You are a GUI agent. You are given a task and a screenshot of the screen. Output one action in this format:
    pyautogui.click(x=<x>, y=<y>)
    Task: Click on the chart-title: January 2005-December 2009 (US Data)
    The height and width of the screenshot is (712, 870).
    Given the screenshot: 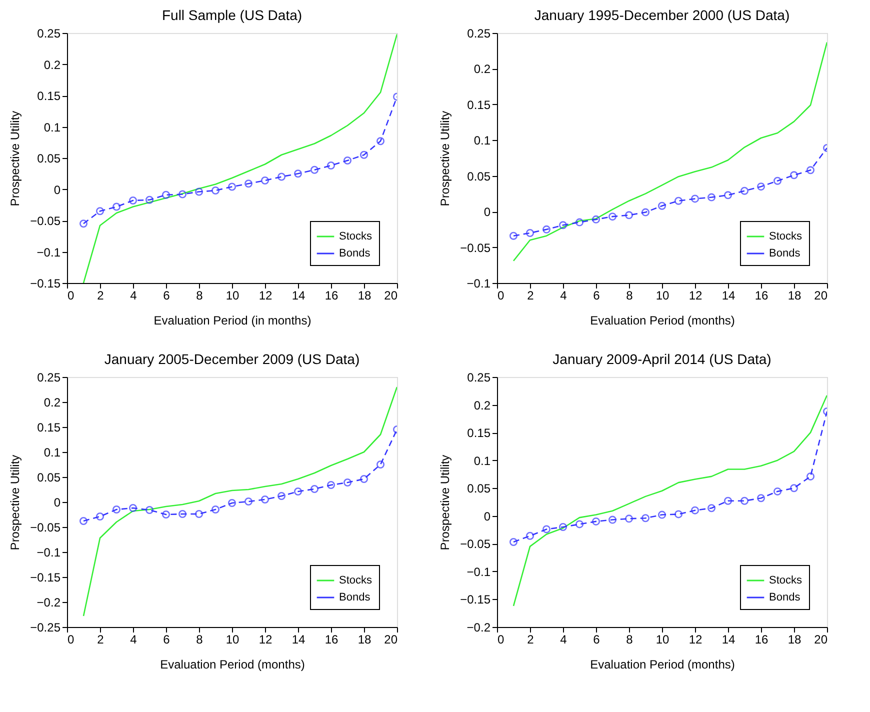 What is the action you would take?
    pyautogui.click(x=232, y=359)
    